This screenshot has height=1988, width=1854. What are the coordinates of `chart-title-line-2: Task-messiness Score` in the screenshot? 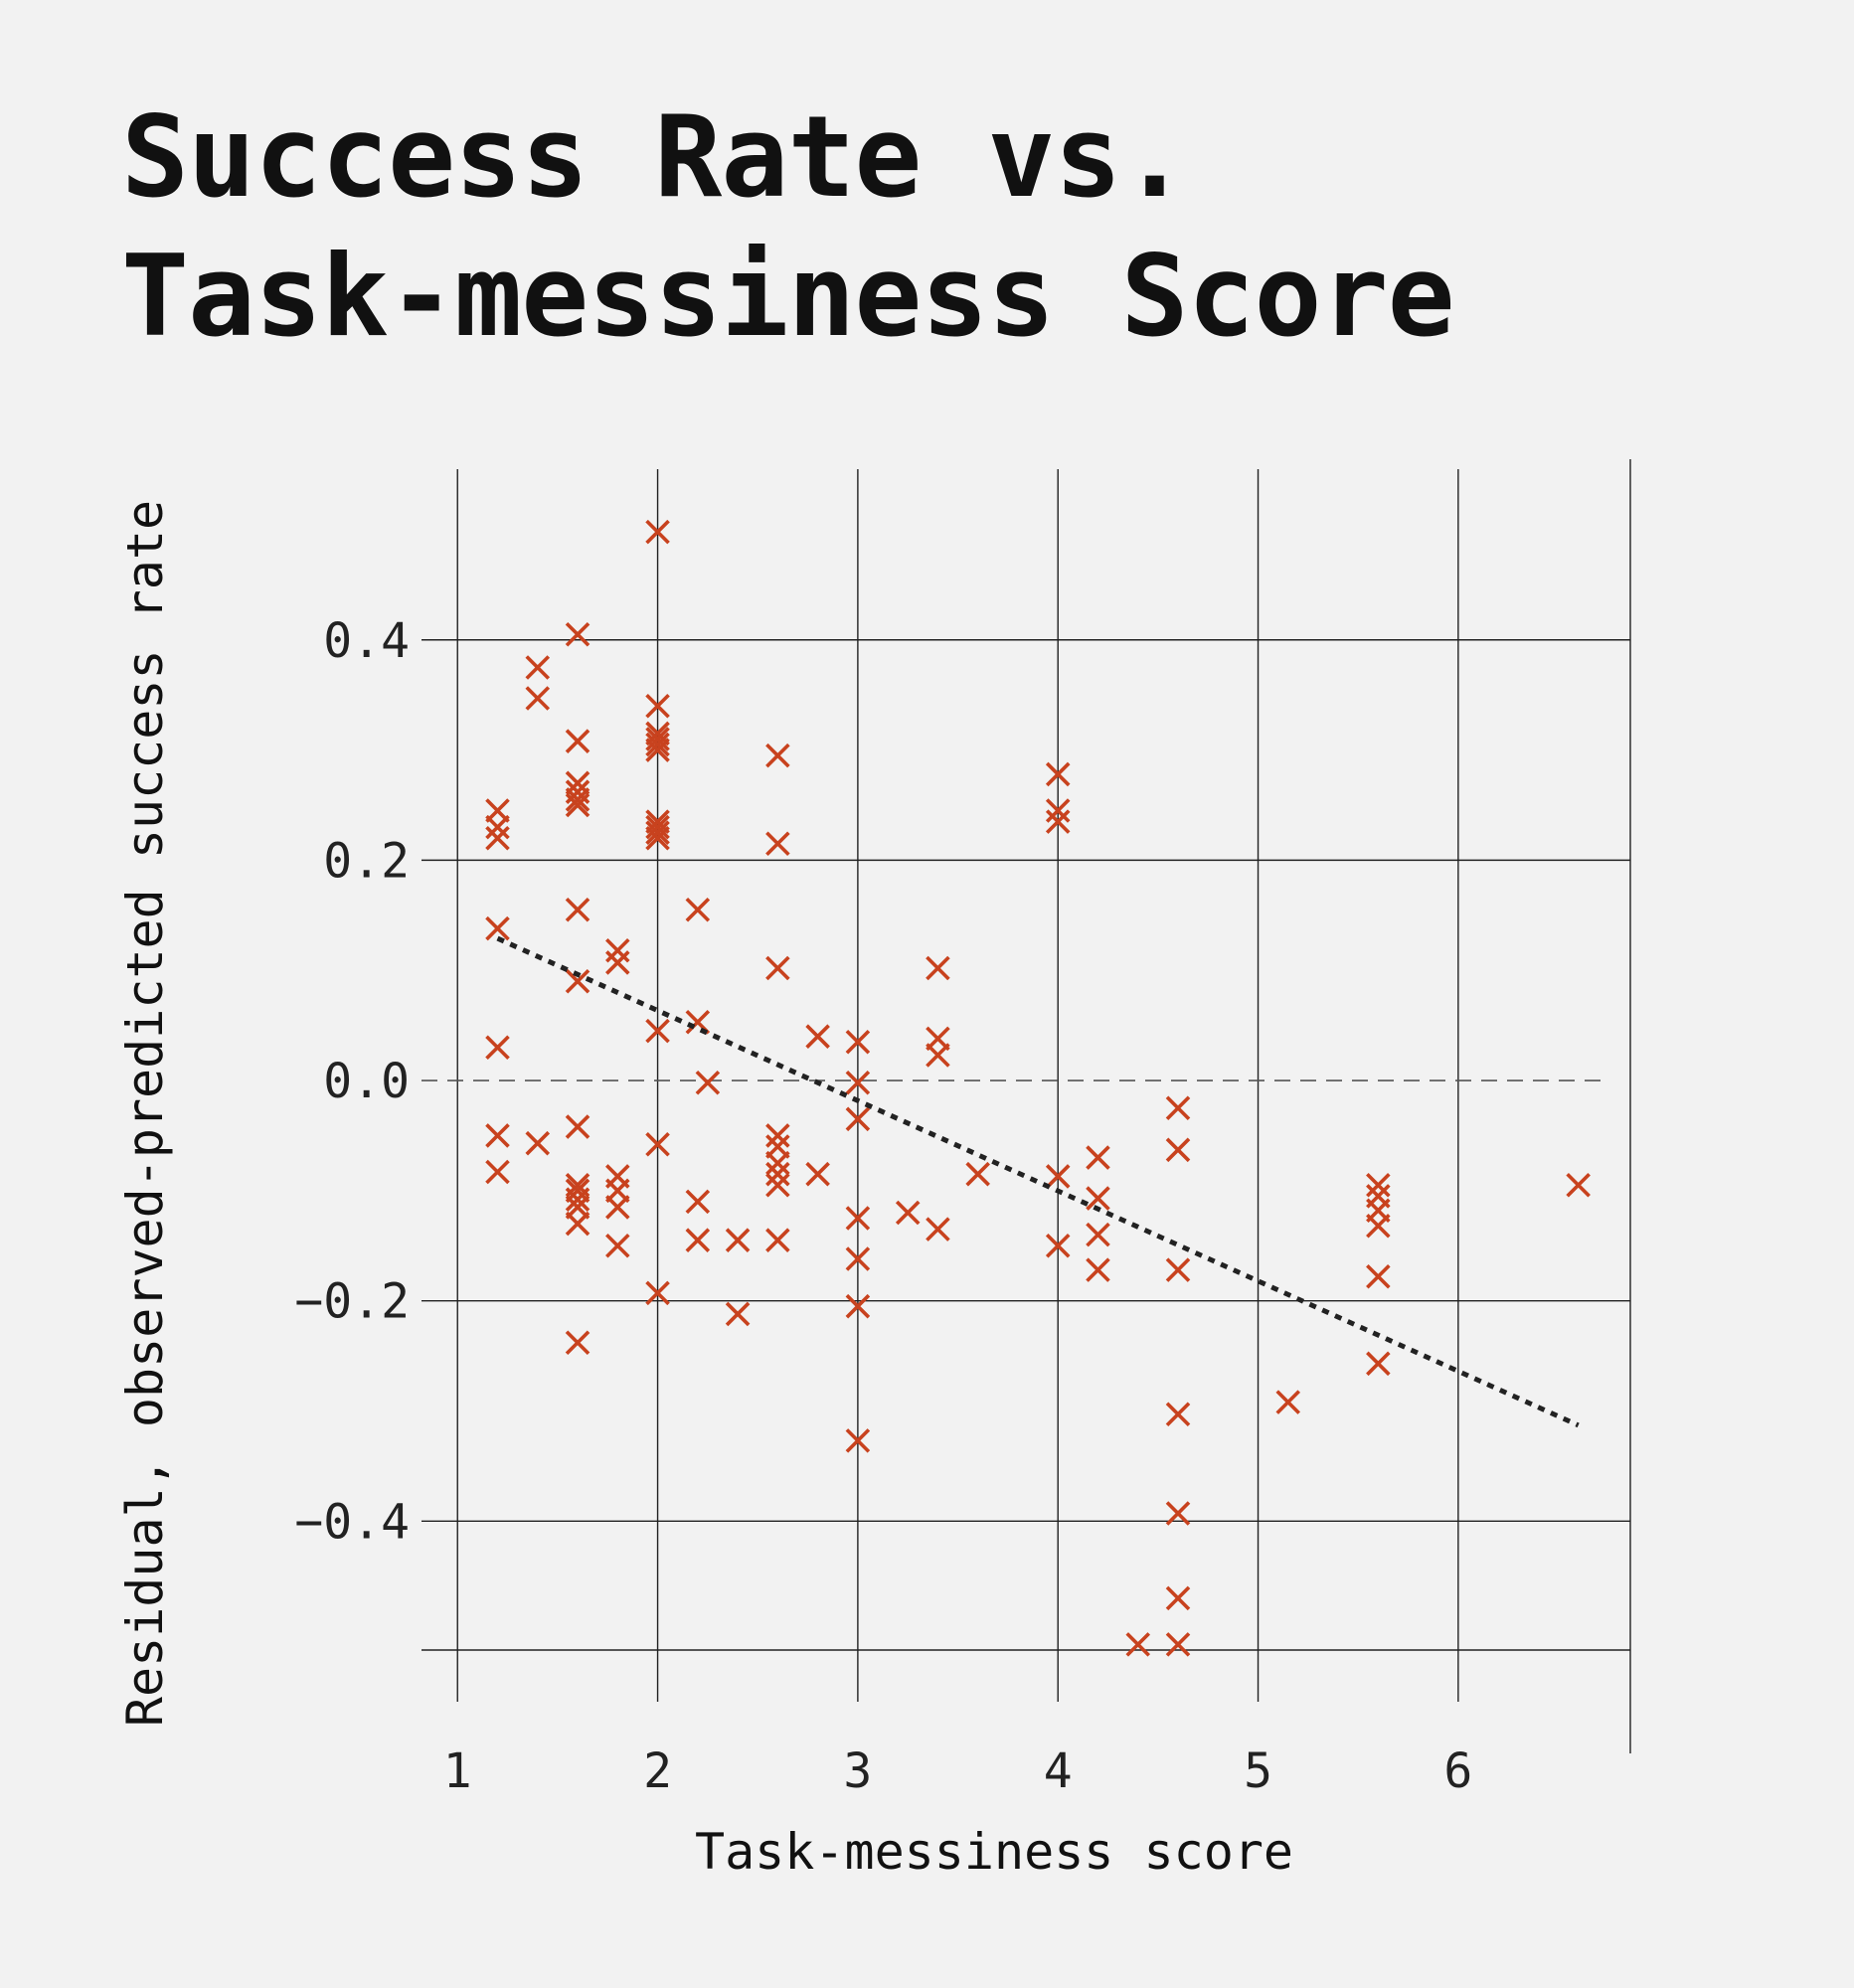 It's located at (788, 296).